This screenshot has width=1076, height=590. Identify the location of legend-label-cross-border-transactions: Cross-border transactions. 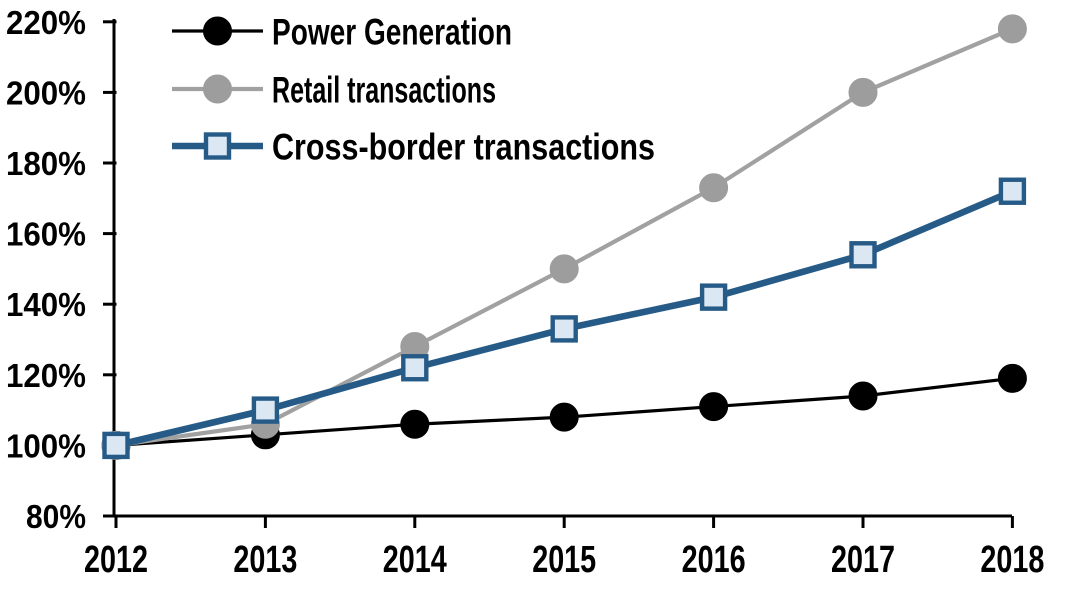
(463, 147).